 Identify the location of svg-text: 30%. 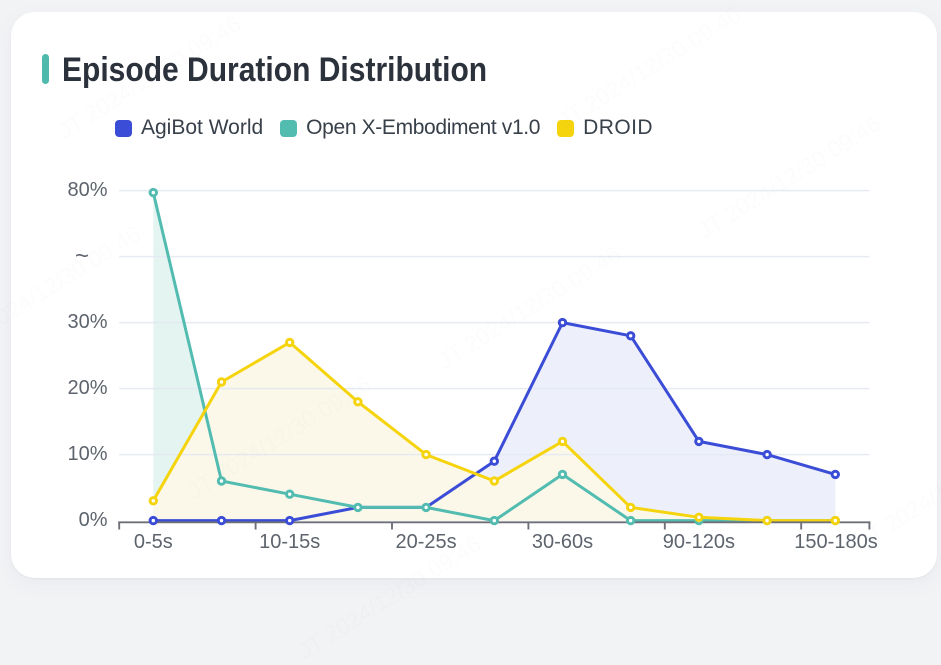
(87, 322).